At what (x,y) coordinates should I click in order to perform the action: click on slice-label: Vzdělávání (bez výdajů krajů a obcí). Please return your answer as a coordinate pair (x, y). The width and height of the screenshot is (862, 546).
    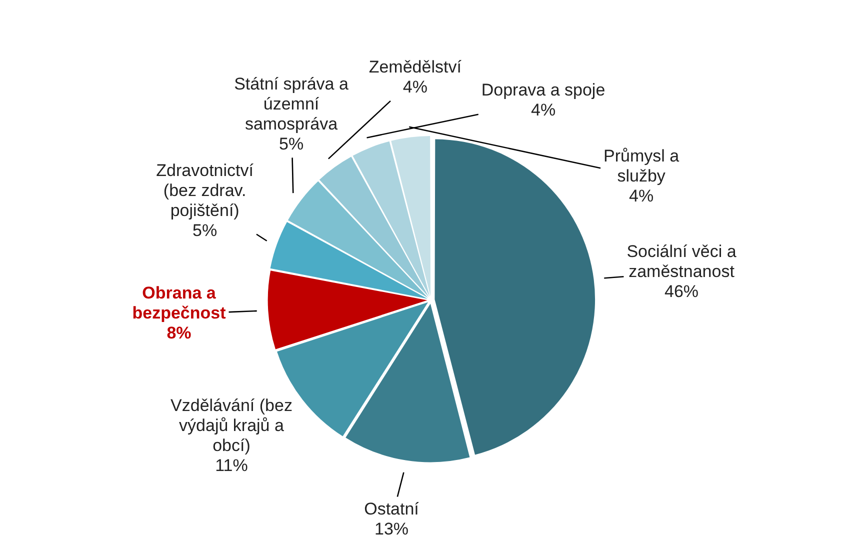
    Looking at the image, I should click on (231, 426).